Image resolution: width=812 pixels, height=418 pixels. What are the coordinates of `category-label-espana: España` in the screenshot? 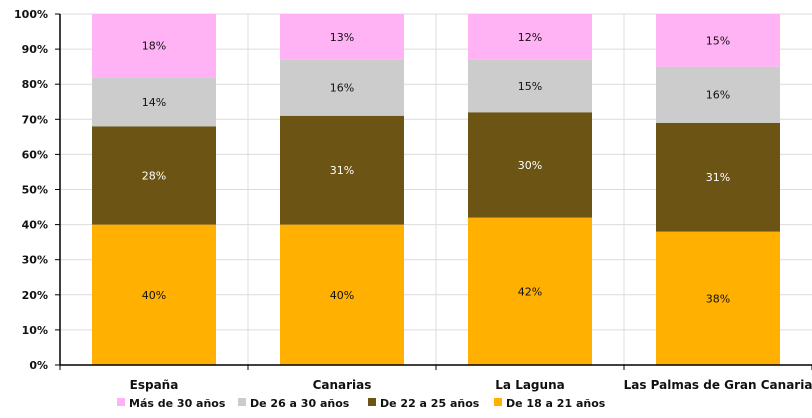 It's located at (154, 385).